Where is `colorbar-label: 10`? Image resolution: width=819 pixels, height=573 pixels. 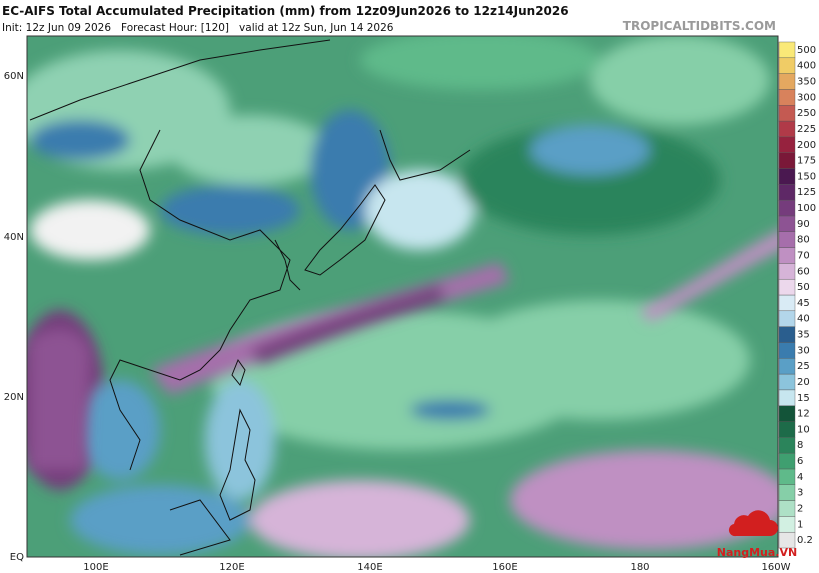 colorbar-label: 10 is located at coordinates (803, 429).